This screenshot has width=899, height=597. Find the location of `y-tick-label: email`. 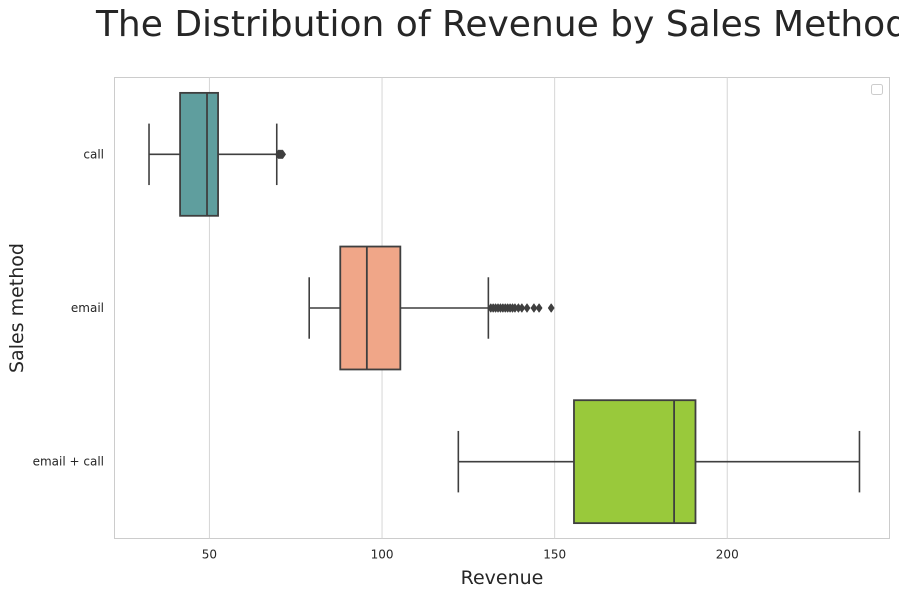

y-tick-label: email is located at coordinates (87, 308).